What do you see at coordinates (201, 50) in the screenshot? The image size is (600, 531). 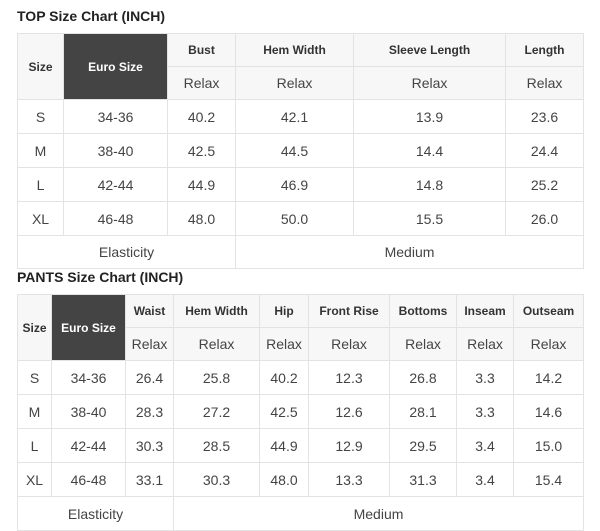 I see `column-header: Bust` at bounding box center [201, 50].